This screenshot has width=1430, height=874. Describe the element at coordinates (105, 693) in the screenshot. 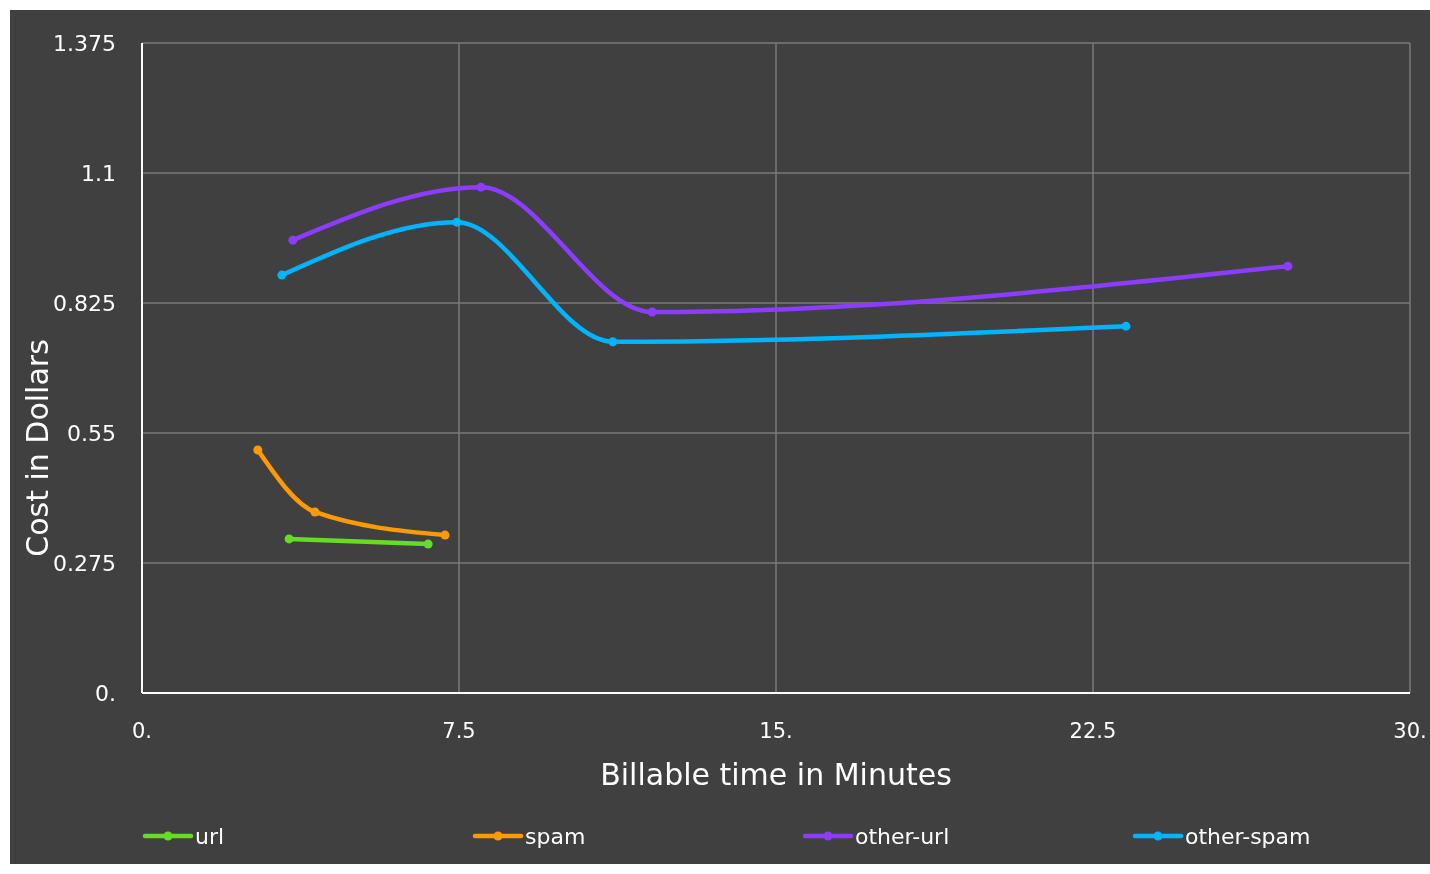

I see `y-tick-label: 0.` at that location.